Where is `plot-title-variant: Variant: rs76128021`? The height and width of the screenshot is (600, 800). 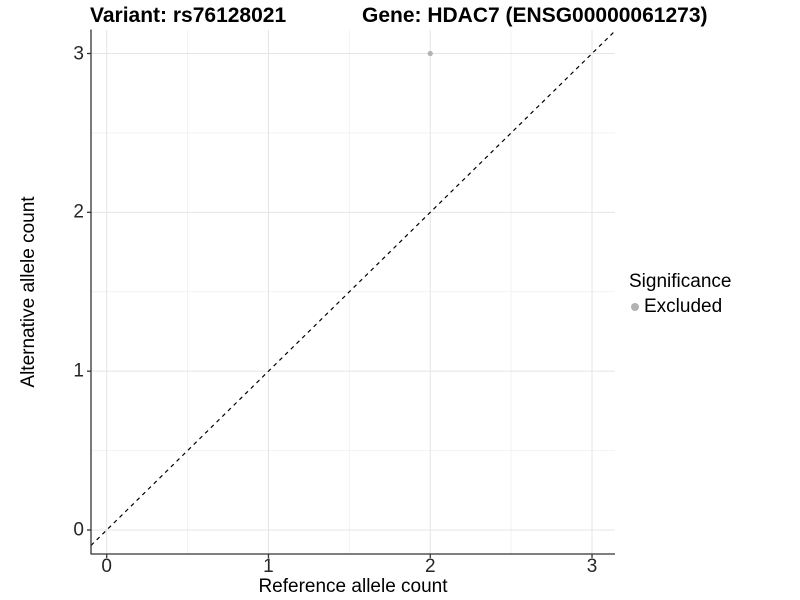 plot-title-variant: Variant: rs76128021 is located at coordinates (188, 15).